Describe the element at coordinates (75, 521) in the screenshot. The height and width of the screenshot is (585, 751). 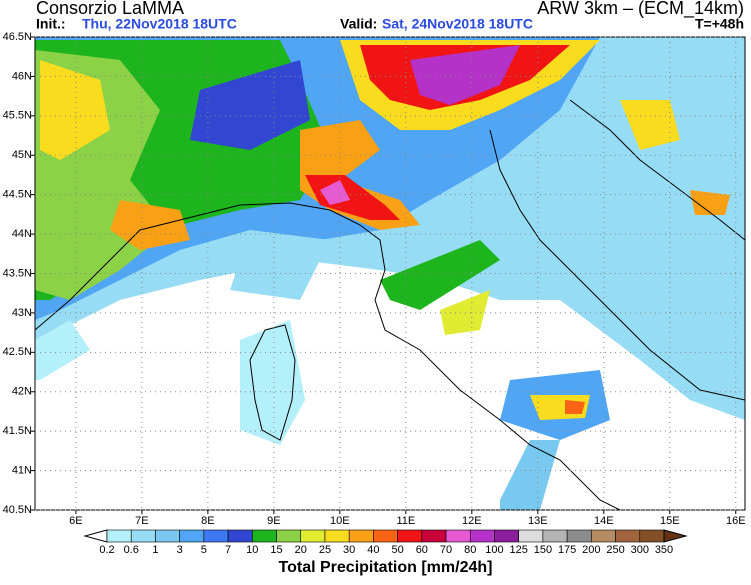
I see `x-tick-label: 6E` at that location.